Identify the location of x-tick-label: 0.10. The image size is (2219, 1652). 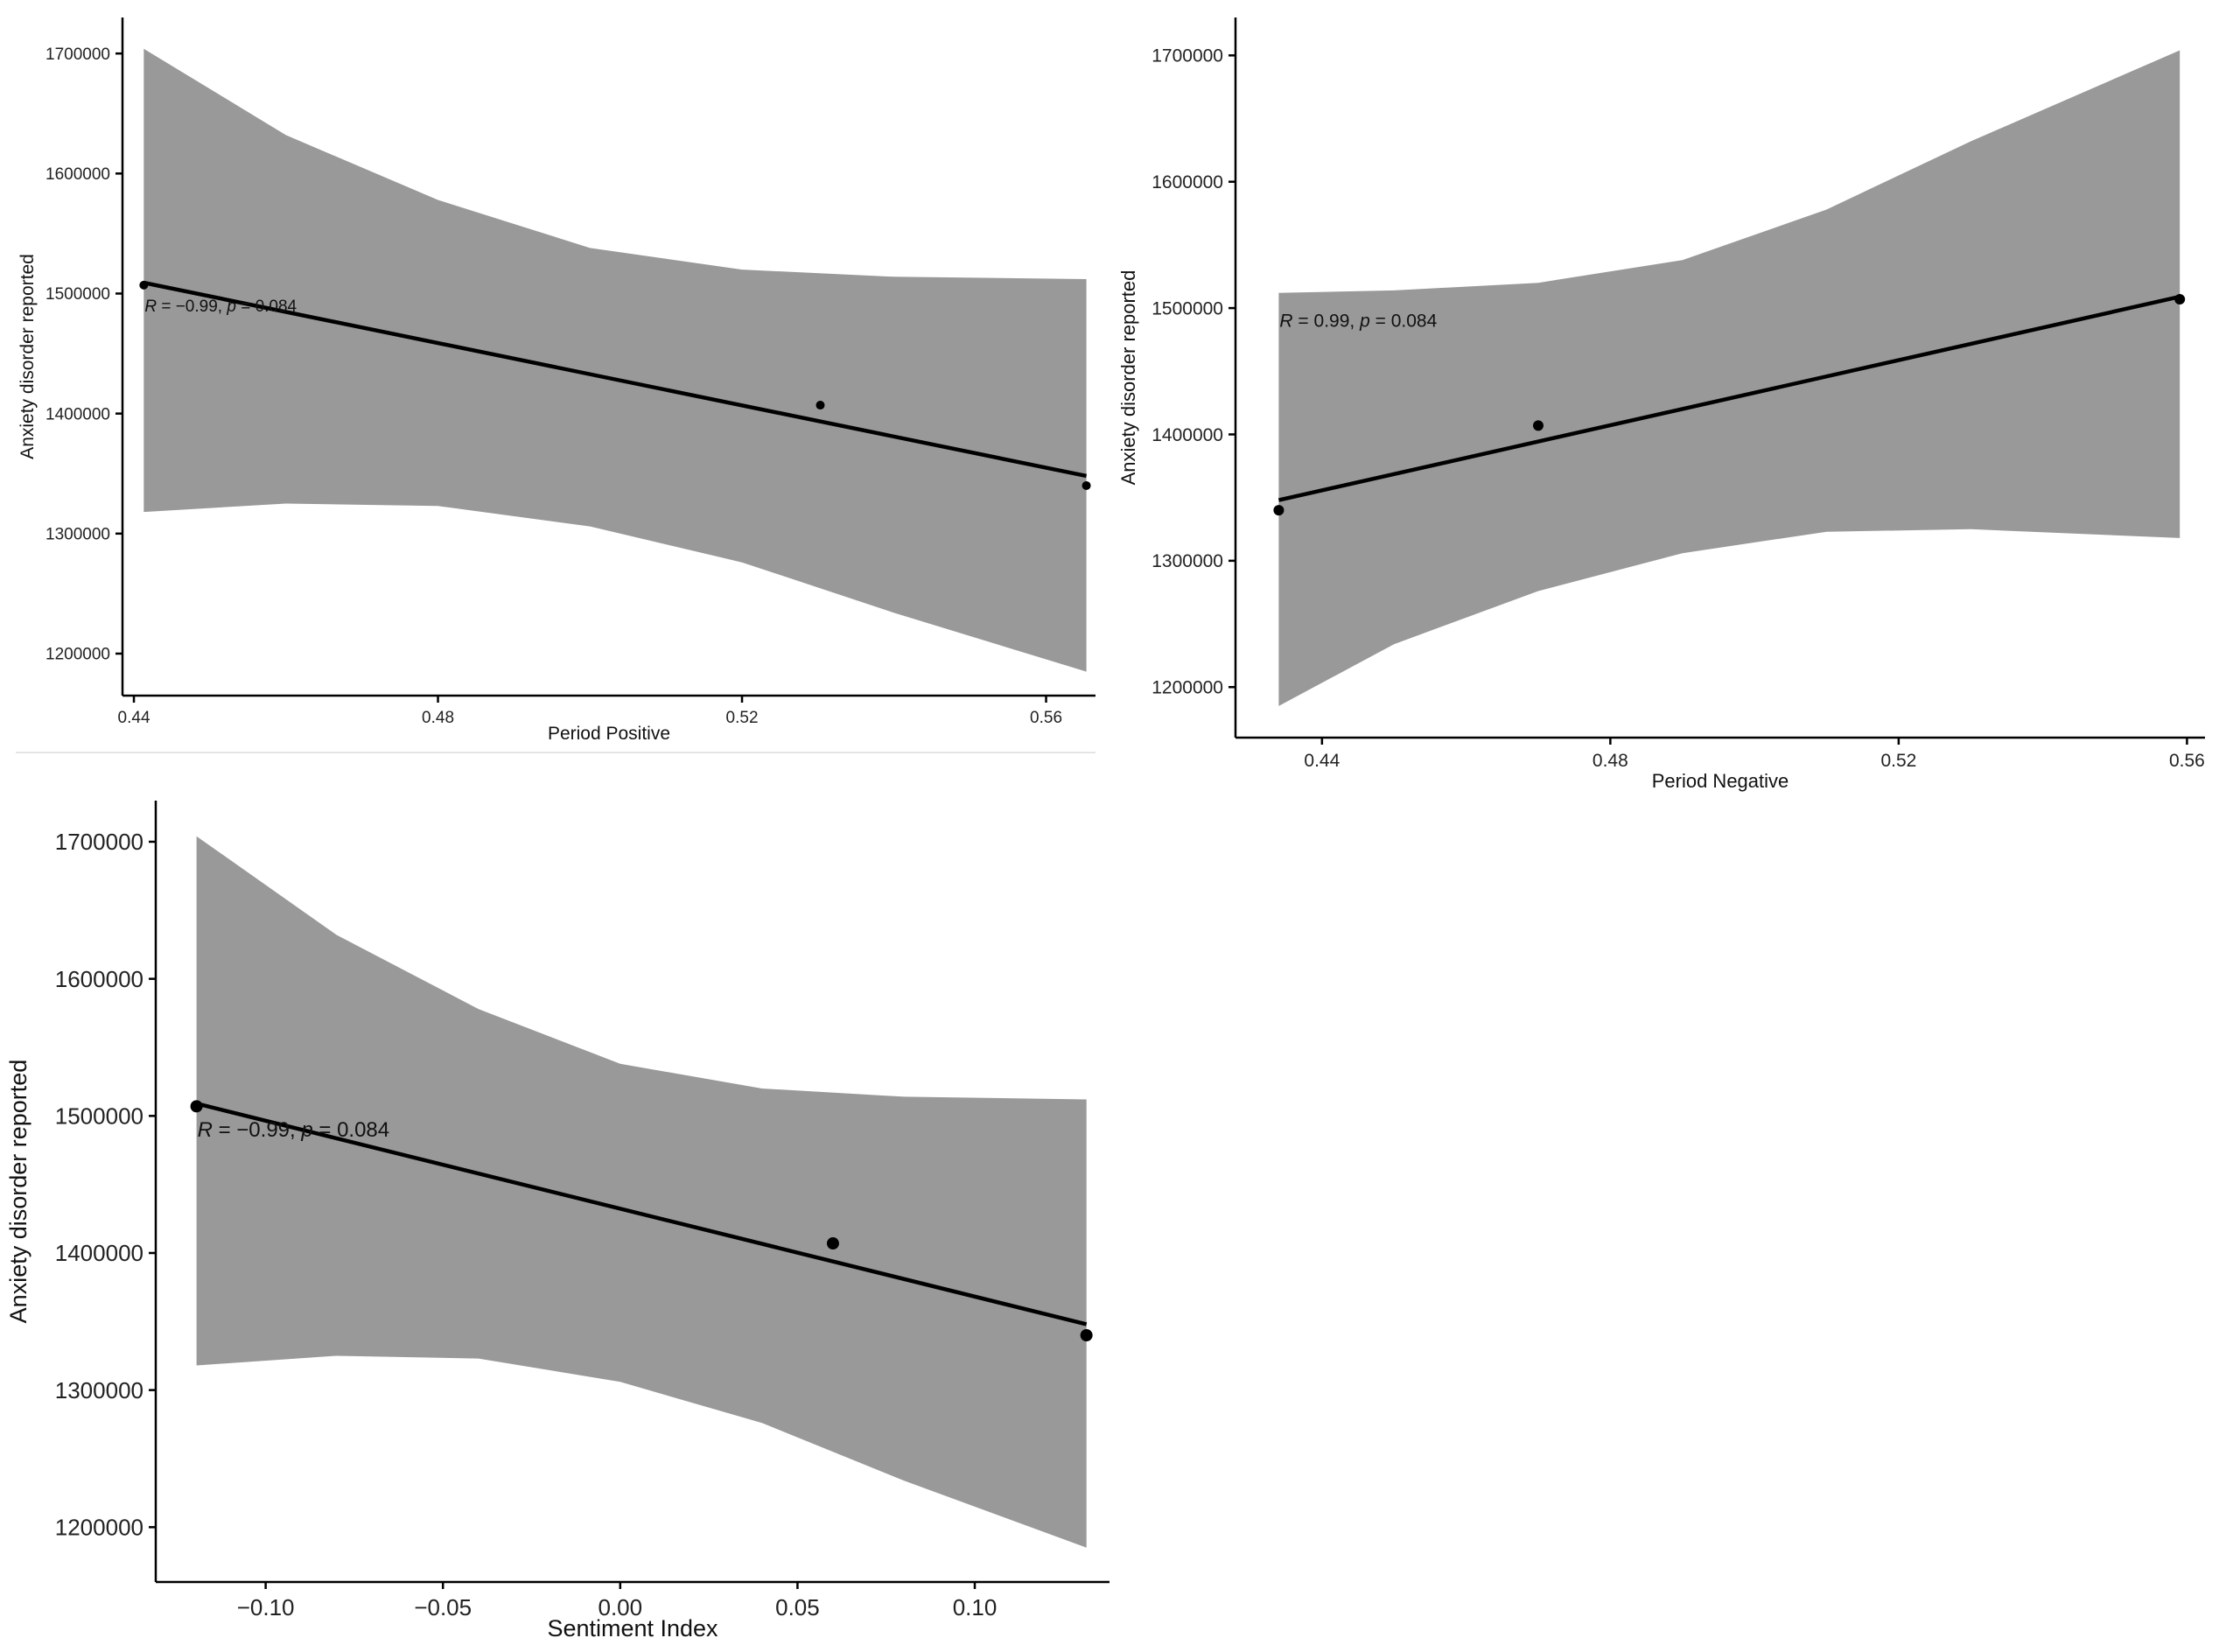
(975, 1607).